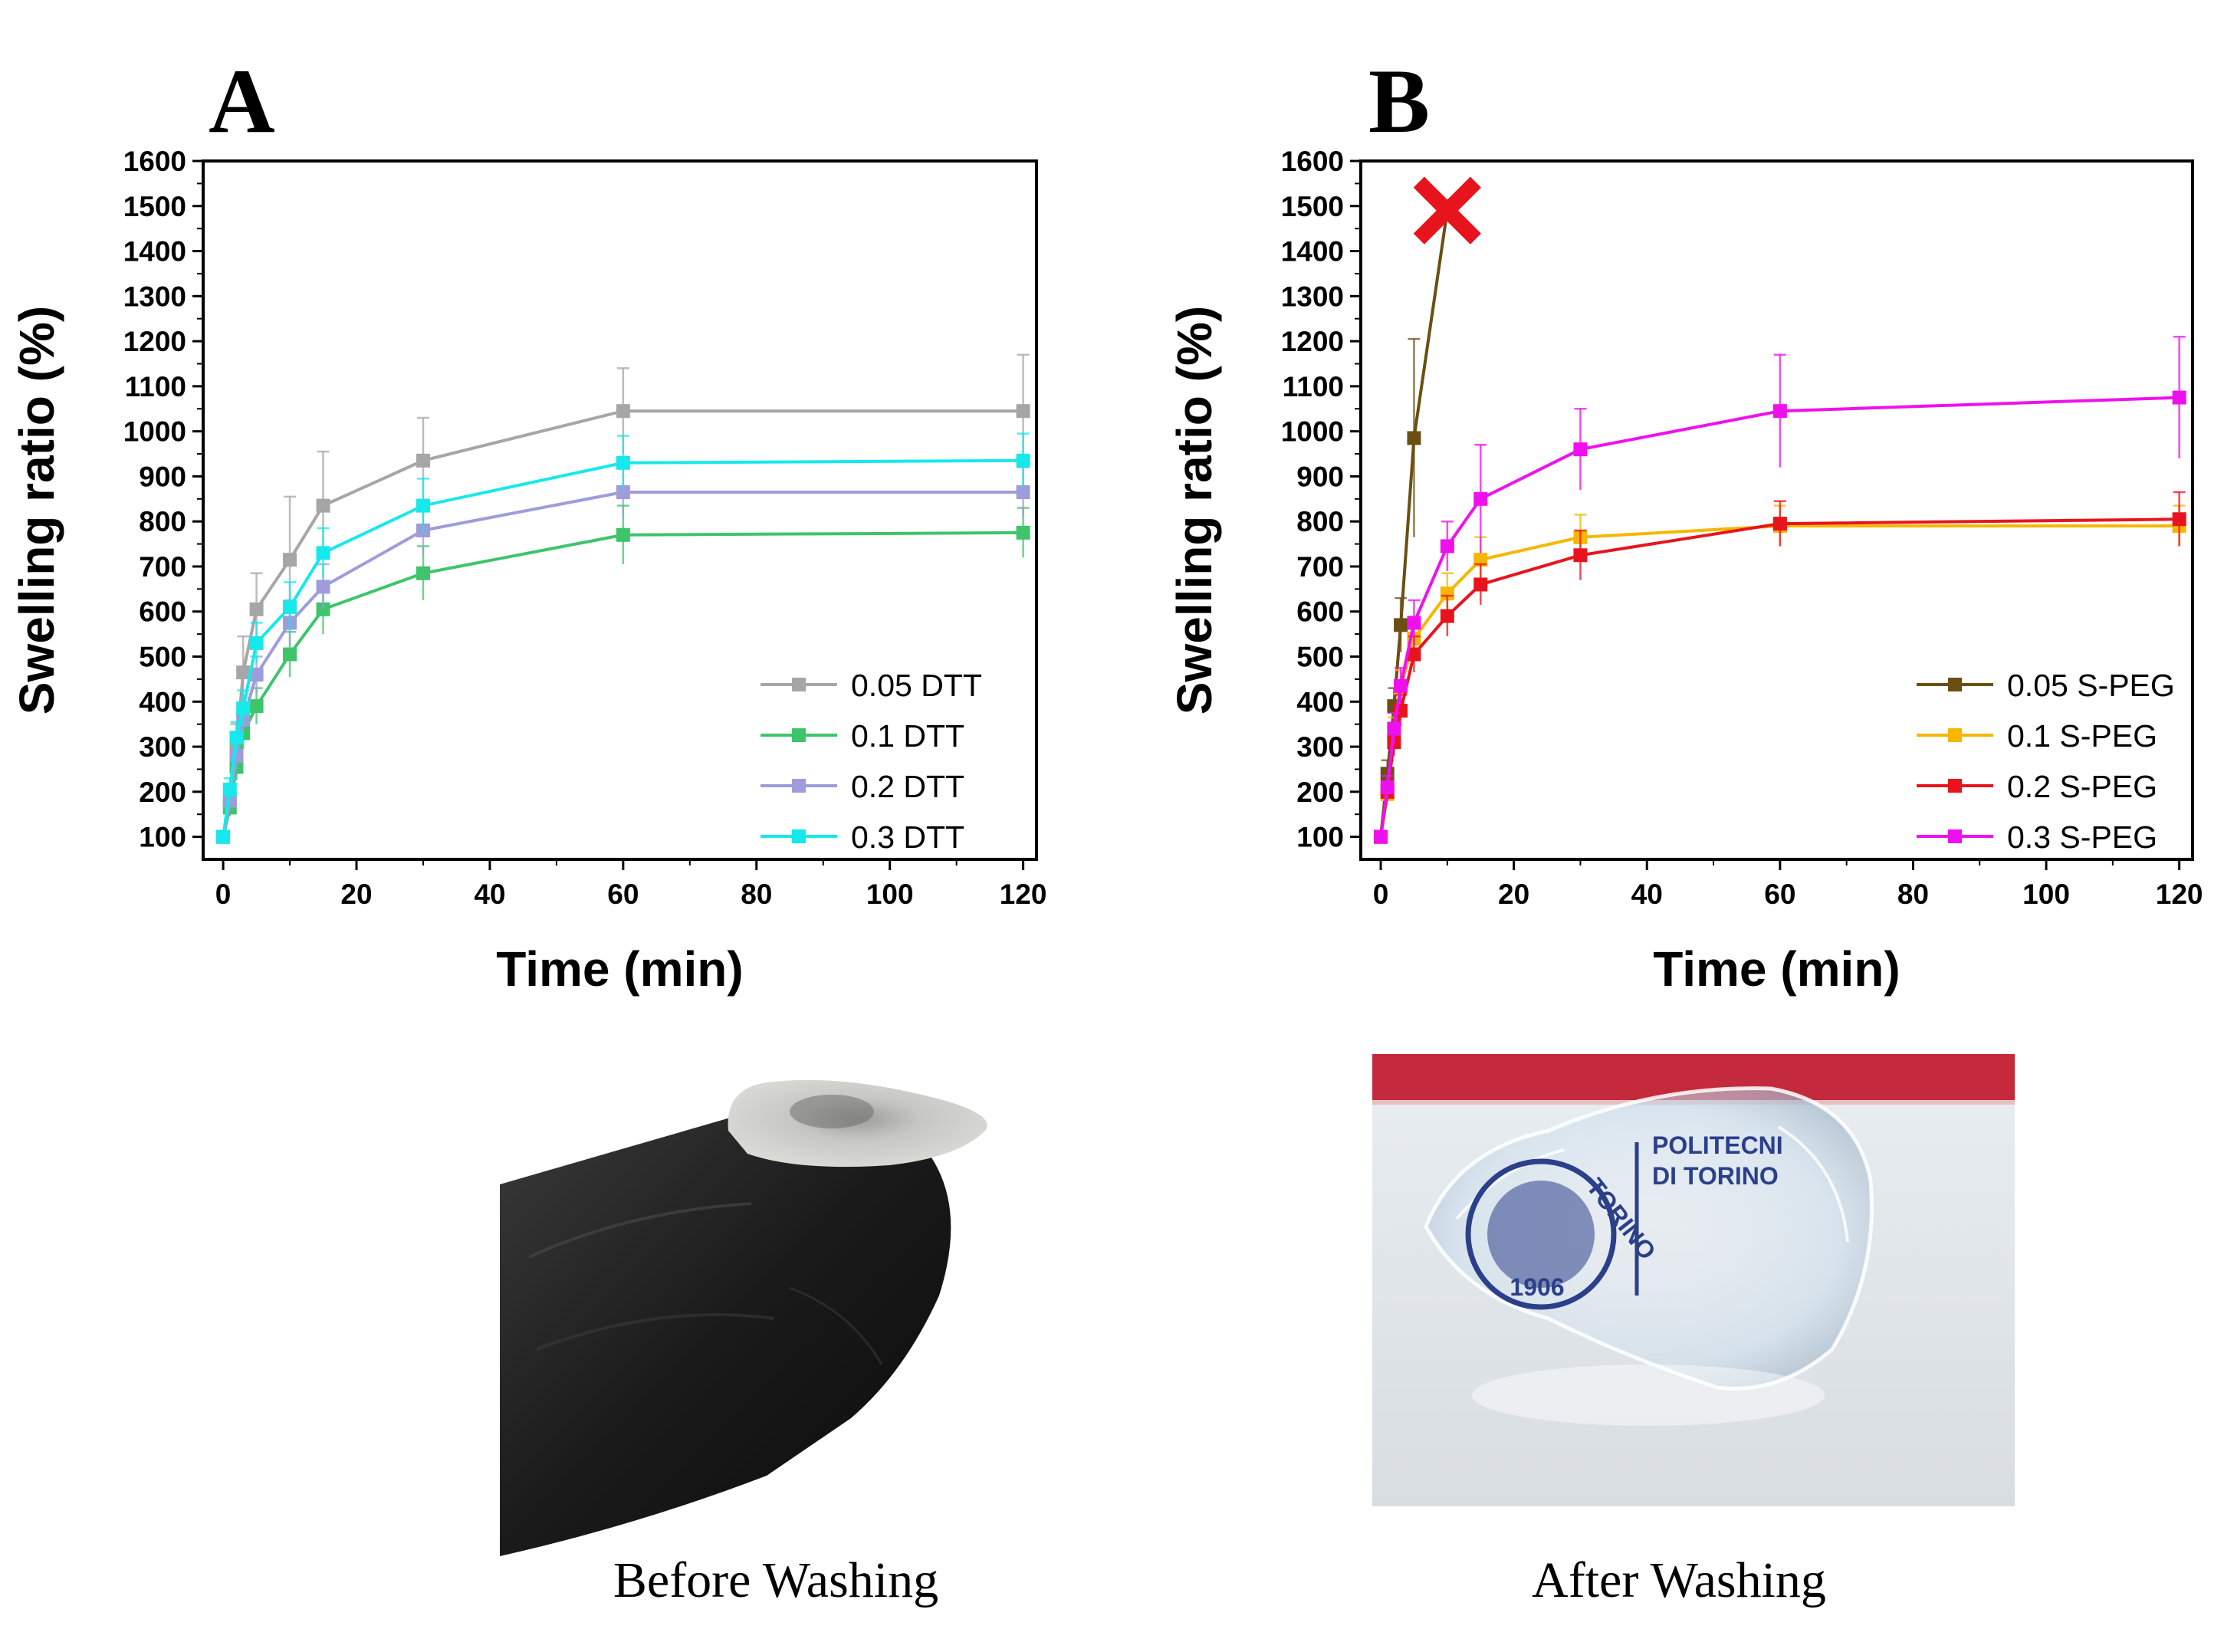 This screenshot has width=2234, height=1652. What do you see at coordinates (1717, 1145) in the screenshot?
I see `logo-line1: POLITECNI` at bounding box center [1717, 1145].